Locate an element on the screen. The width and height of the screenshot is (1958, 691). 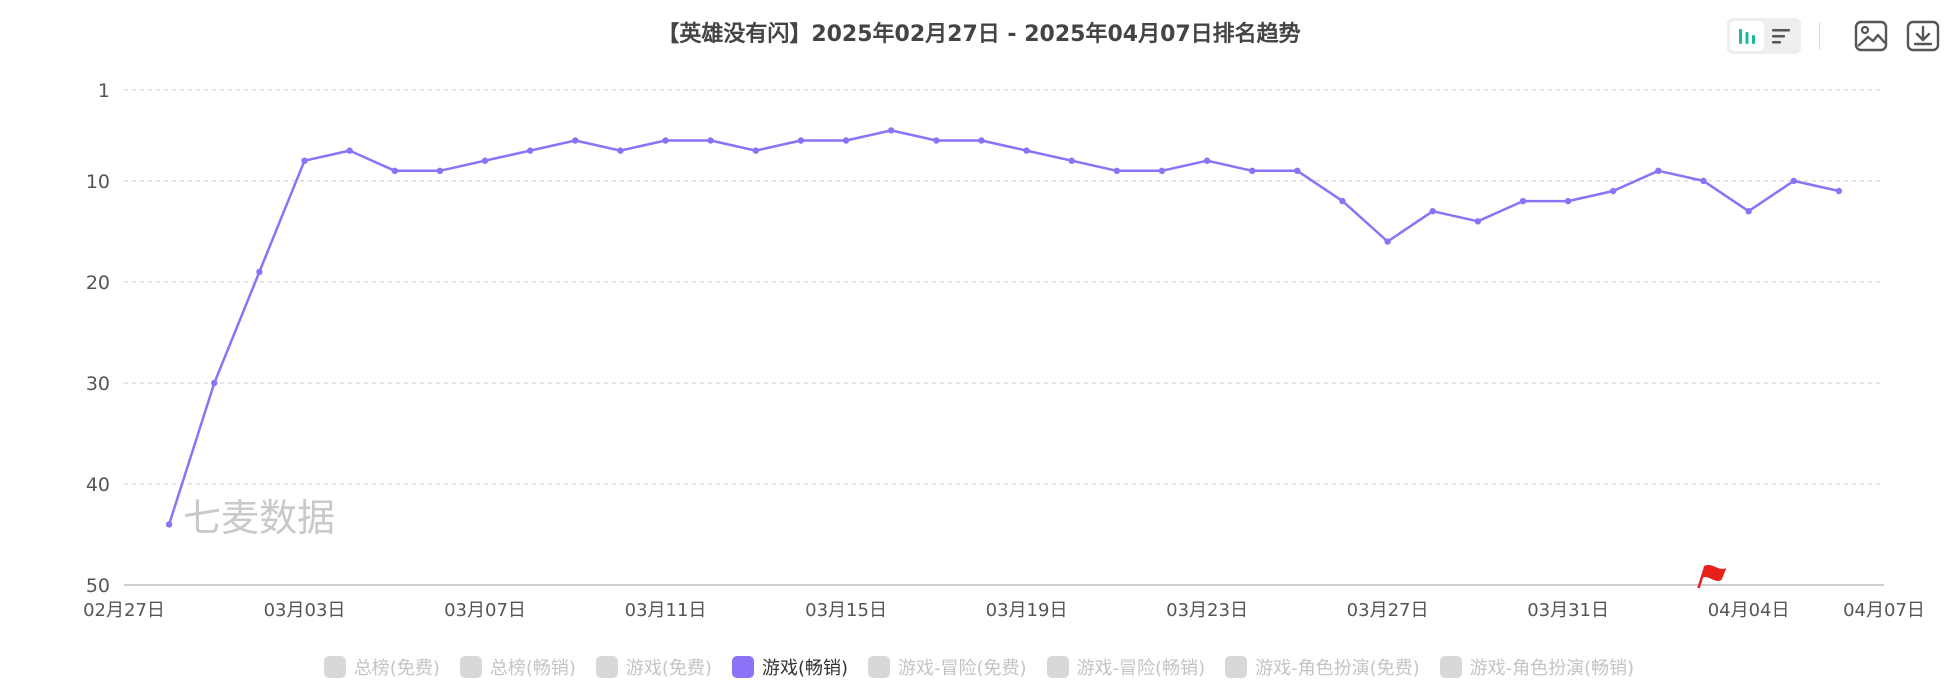
legend-item: 总榜(畅销) is located at coordinates (517, 667).